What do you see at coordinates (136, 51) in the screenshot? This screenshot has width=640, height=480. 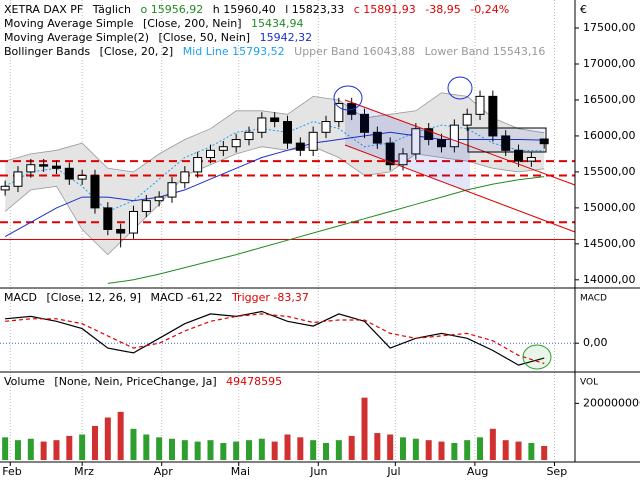 I see `legend-params: [Close, 20, 2]` at bounding box center [136, 51].